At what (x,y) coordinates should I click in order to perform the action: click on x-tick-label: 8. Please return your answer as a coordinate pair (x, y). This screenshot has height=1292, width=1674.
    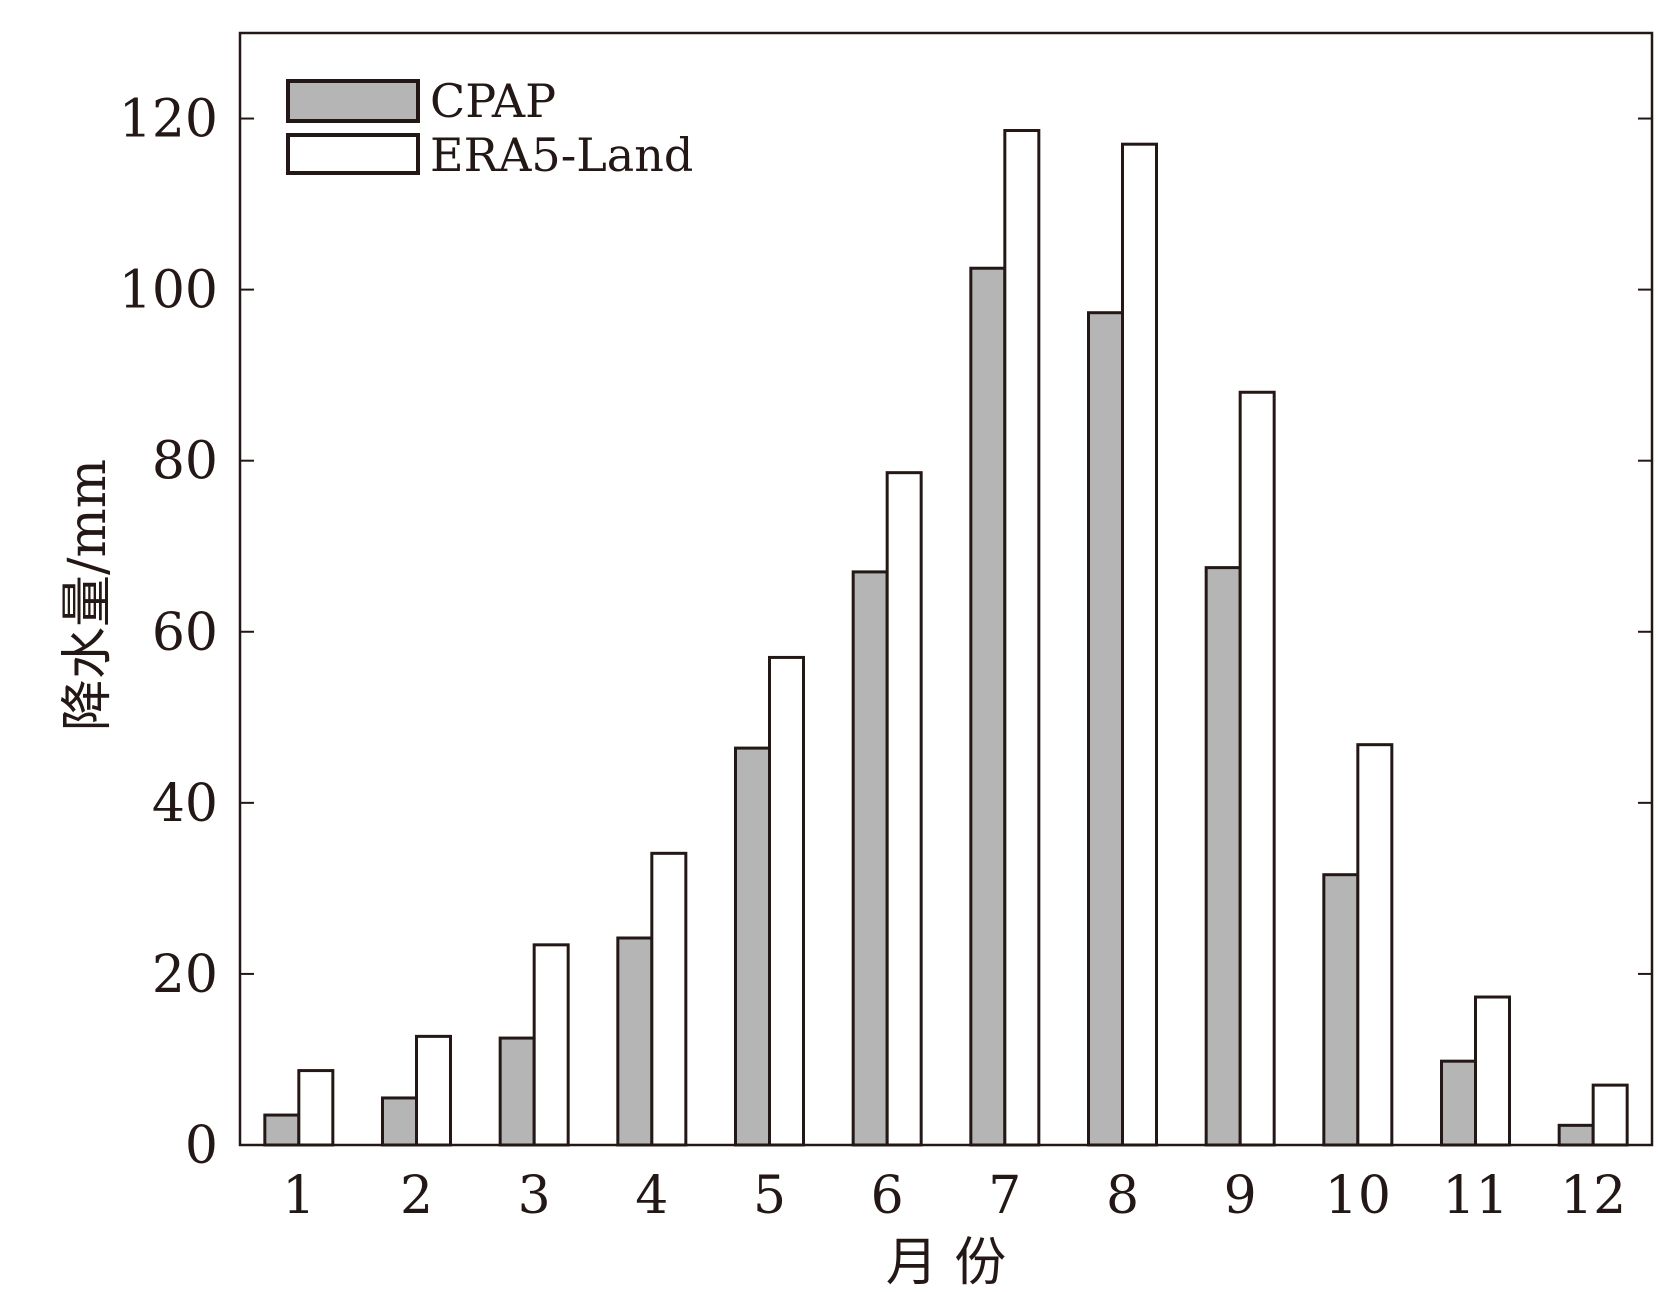
    Looking at the image, I should click on (1122, 1196).